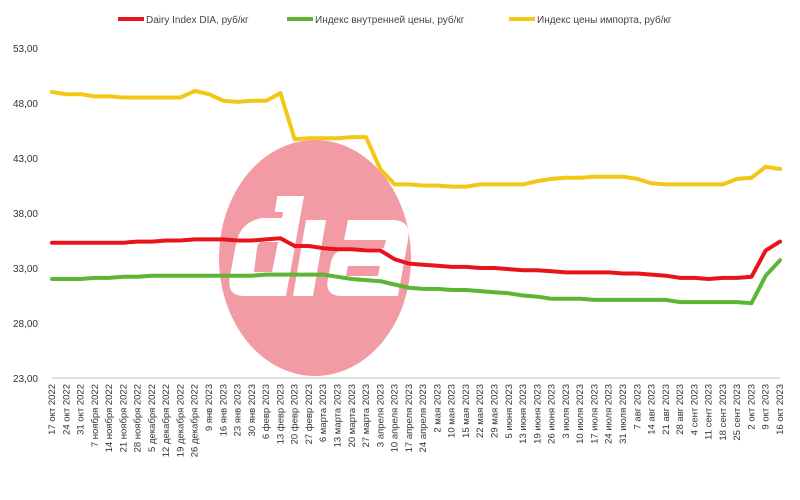 This screenshot has width=800, height=500. I want to click on x-tick-label: 18 сент 2023, so click(723, 412).